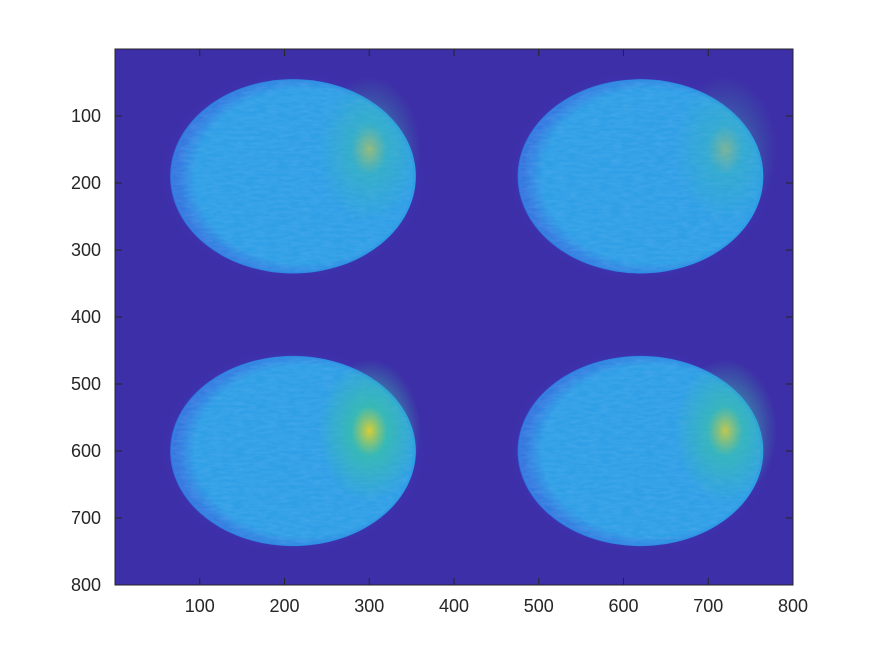 The height and width of the screenshot is (656, 875). What do you see at coordinates (86, 116) in the screenshot?
I see `y-tick-label: 100` at bounding box center [86, 116].